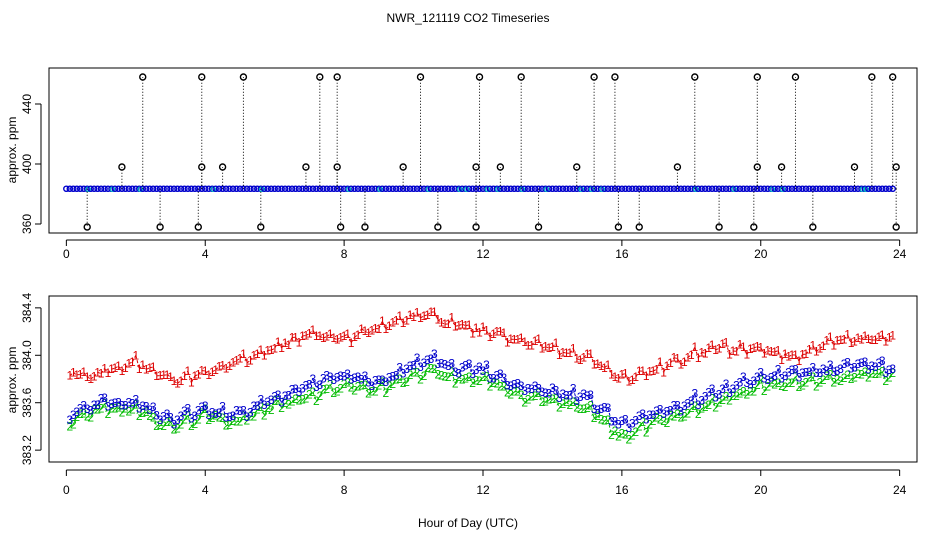 This screenshot has width=936, height=540. Describe the element at coordinates (66, 490) in the screenshot. I see `x-tick-label: 0` at that location.